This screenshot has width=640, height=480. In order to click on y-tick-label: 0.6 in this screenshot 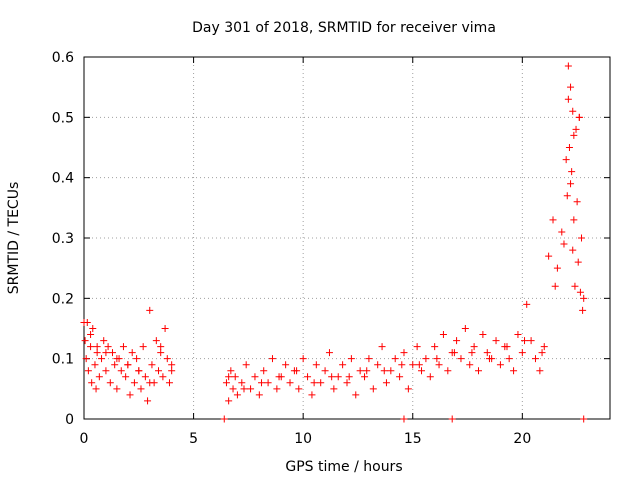, I will do `click(63, 58)`.